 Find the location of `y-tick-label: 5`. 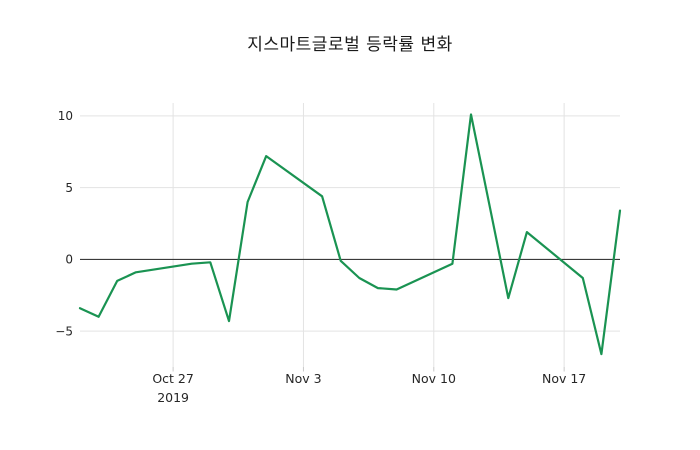

y-tick-label: 5 is located at coordinates (69, 188).